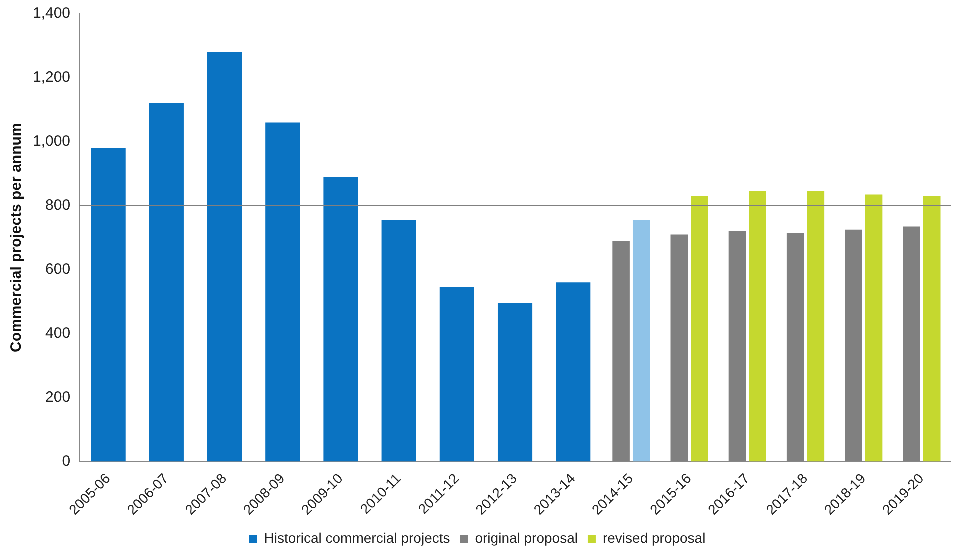 The height and width of the screenshot is (556, 957). I want to click on y-tick-label: 800, so click(58, 205).